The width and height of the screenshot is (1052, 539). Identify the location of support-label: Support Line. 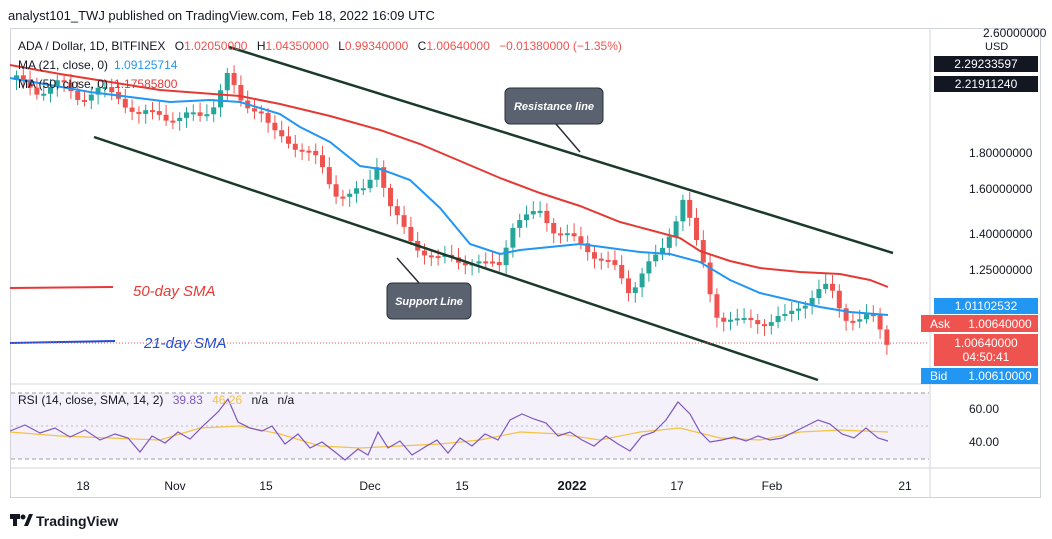
(429, 302).